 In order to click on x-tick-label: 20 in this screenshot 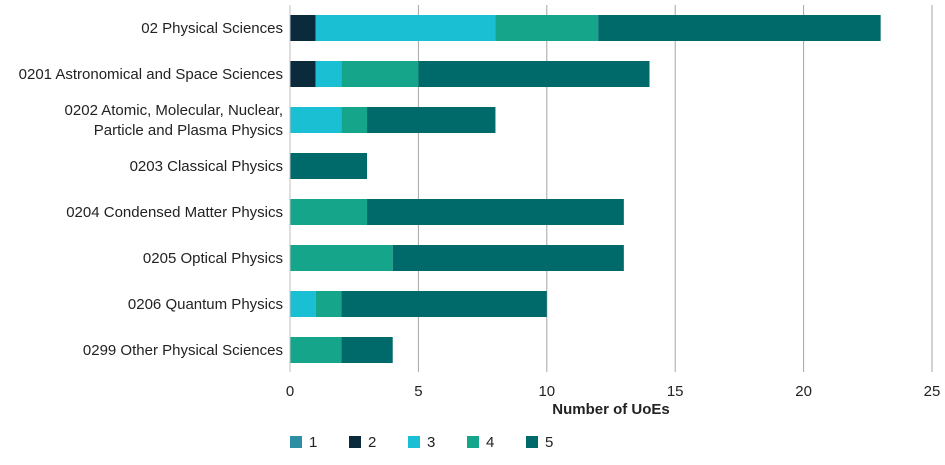, I will do `click(803, 391)`.